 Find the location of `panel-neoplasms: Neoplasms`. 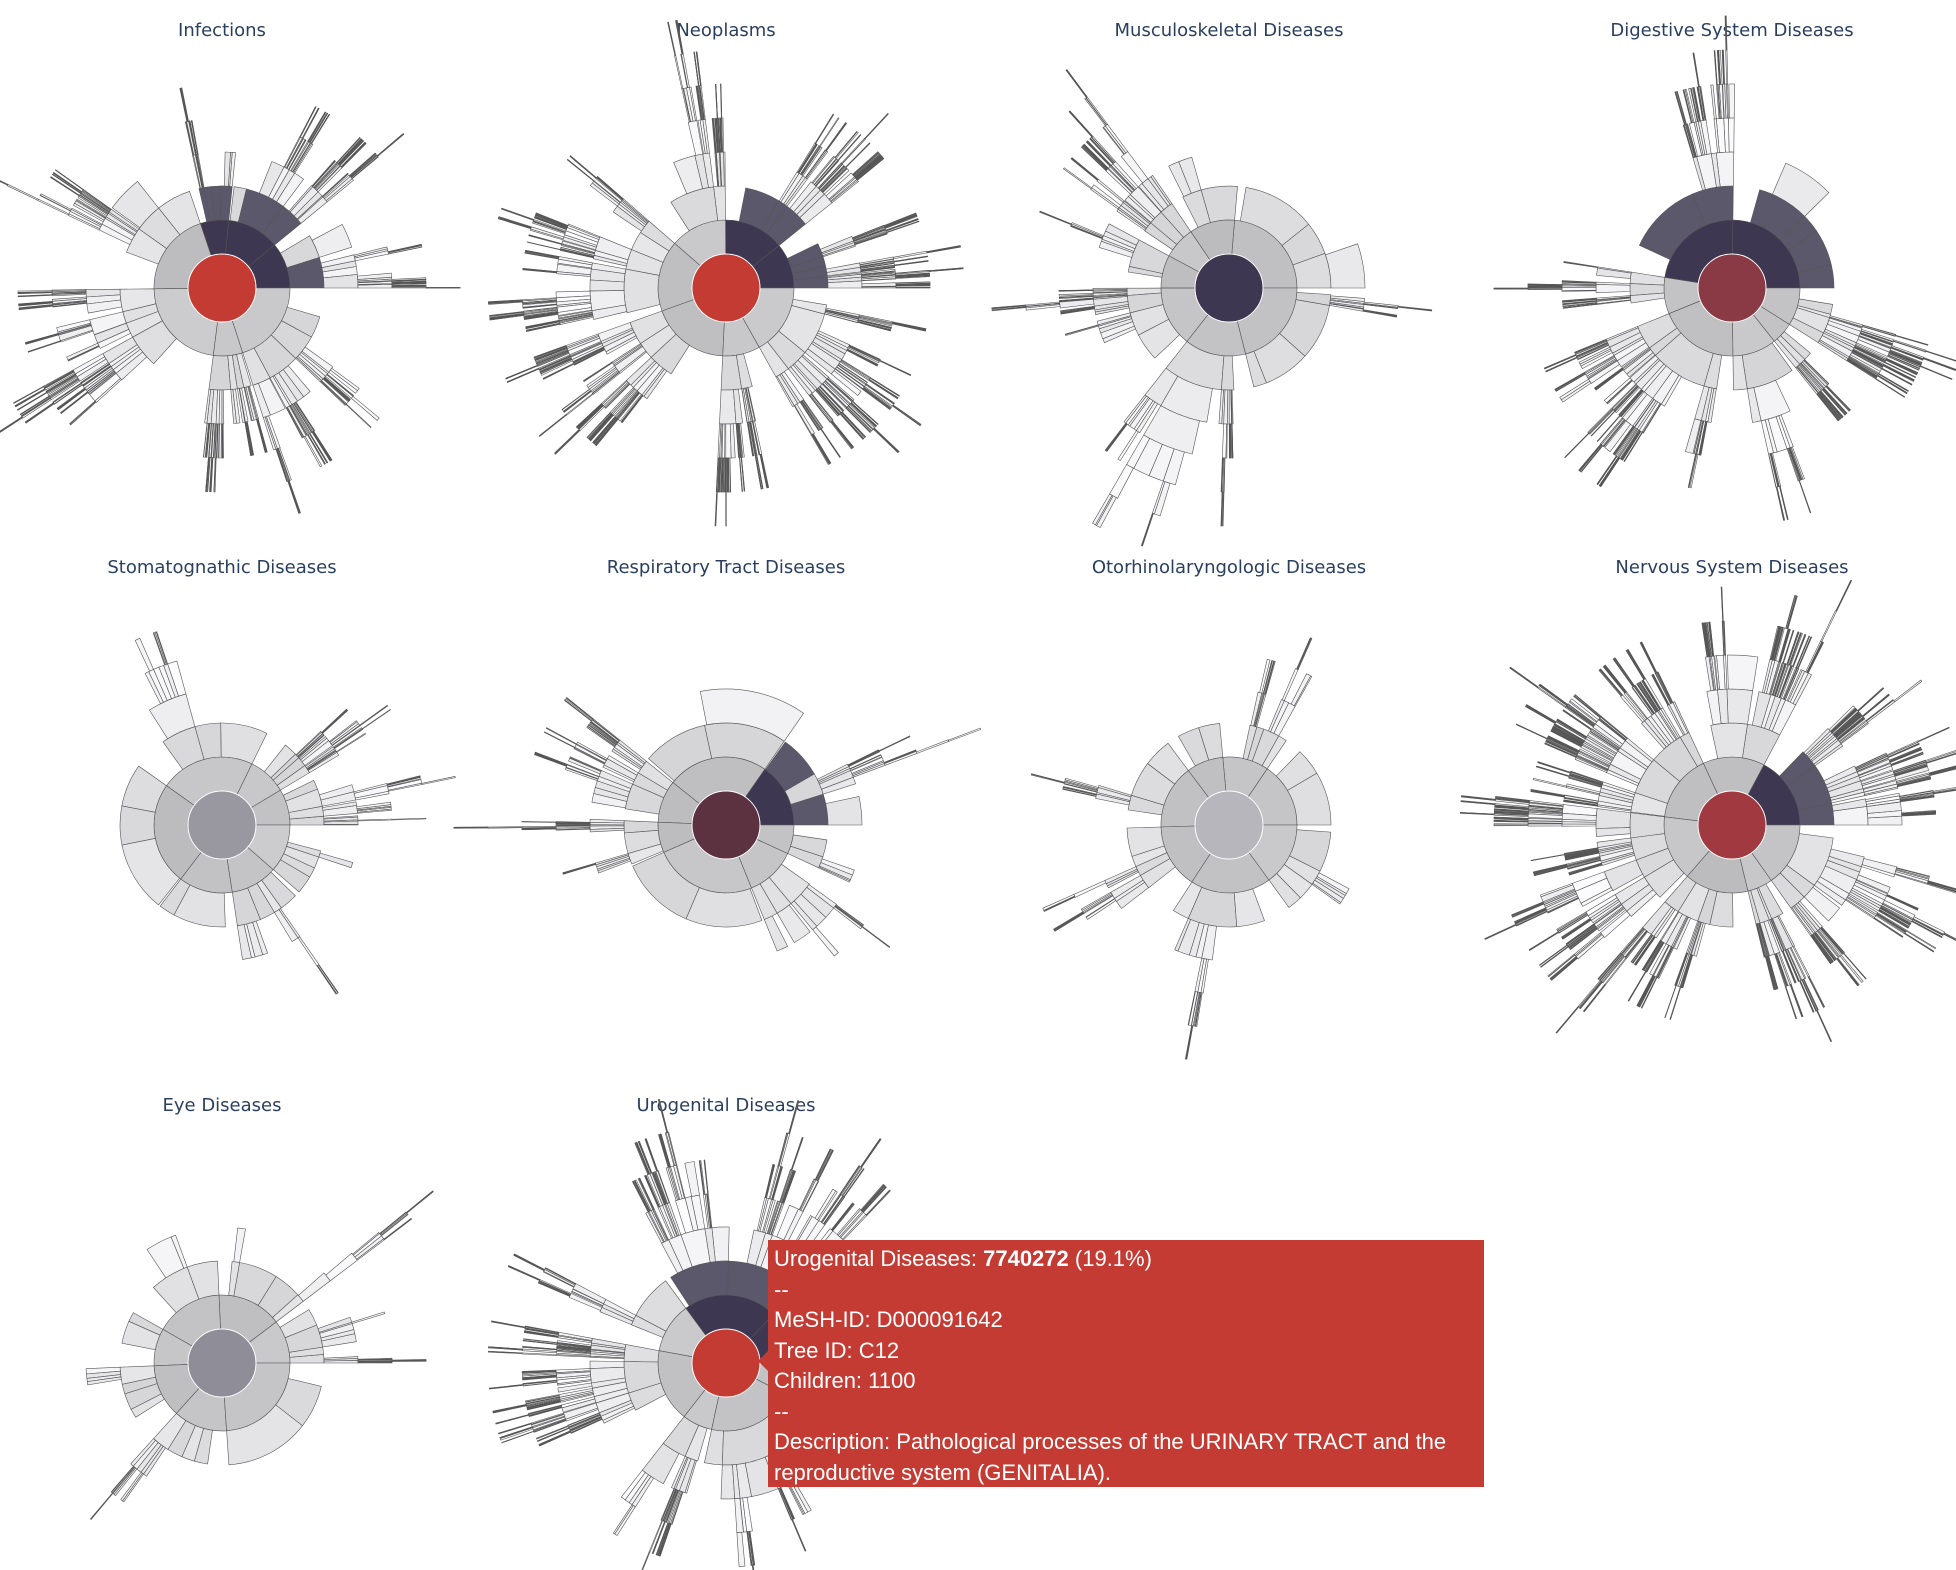

panel-neoplasms: Neoplasms is located at coordinates (726, 273).